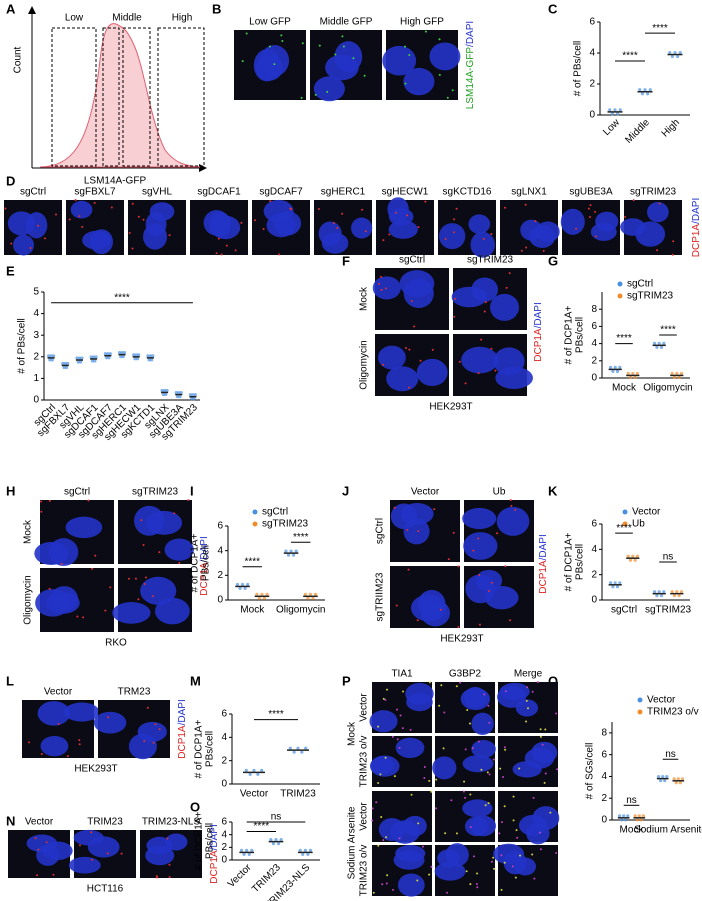 Image resolution: width=702 pixels, height=901 pixels. What do you see at coordinates (28, 599) in the screenshot?
I see `row-label: Oligomycin` at bounding box center [28, 599].